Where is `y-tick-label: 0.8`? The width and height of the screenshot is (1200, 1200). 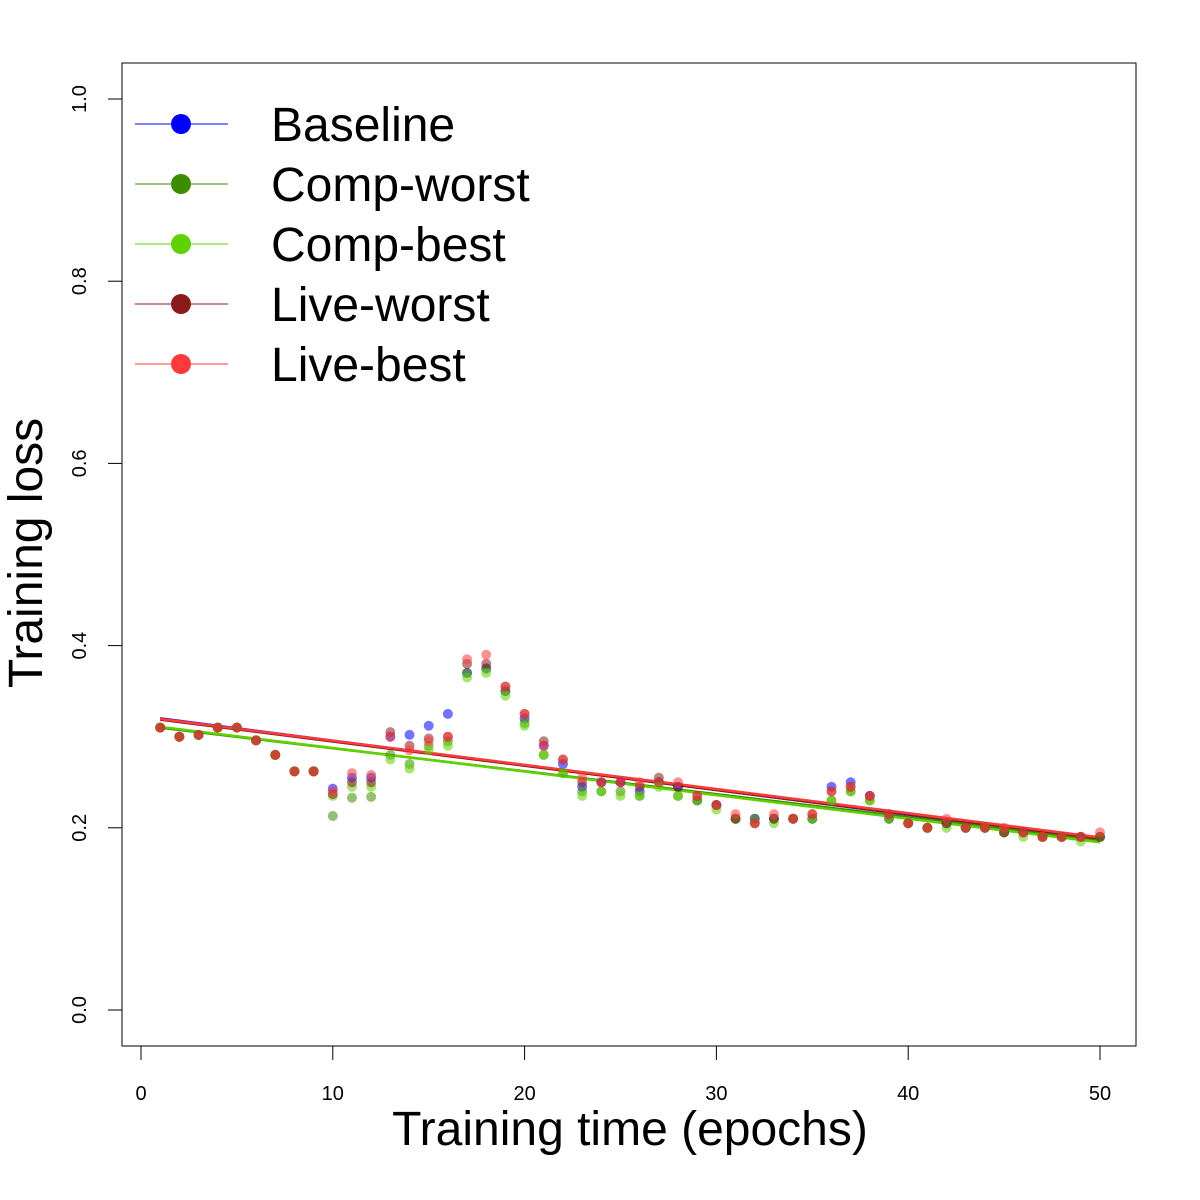 y-tick-label: 0.8 is located at coordinates (80, 281).